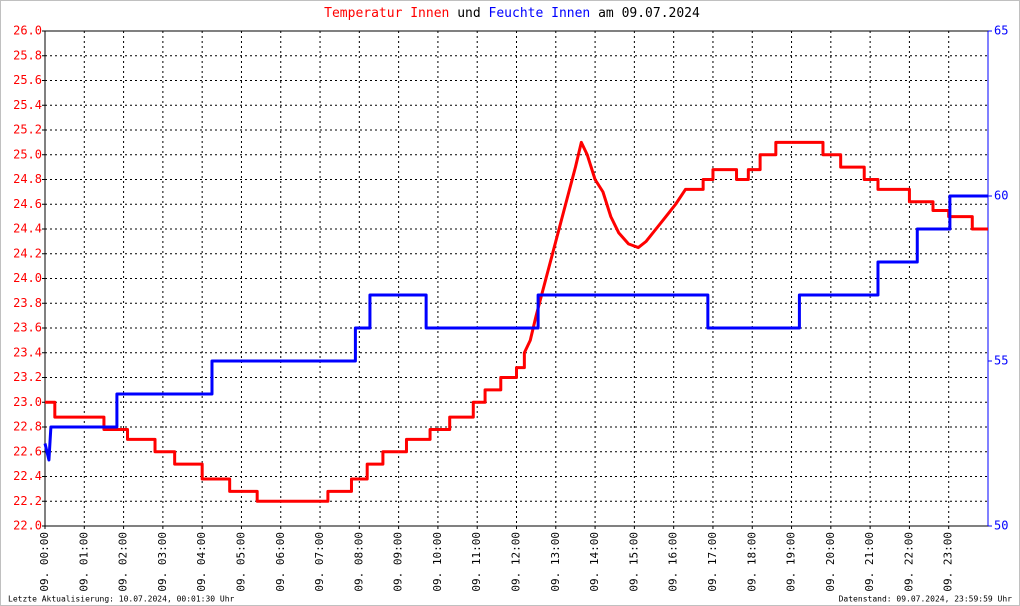  Describe the element at coordinates (1001, 196) in the screenshot. I see `y2-tick-label: 60` at that location.